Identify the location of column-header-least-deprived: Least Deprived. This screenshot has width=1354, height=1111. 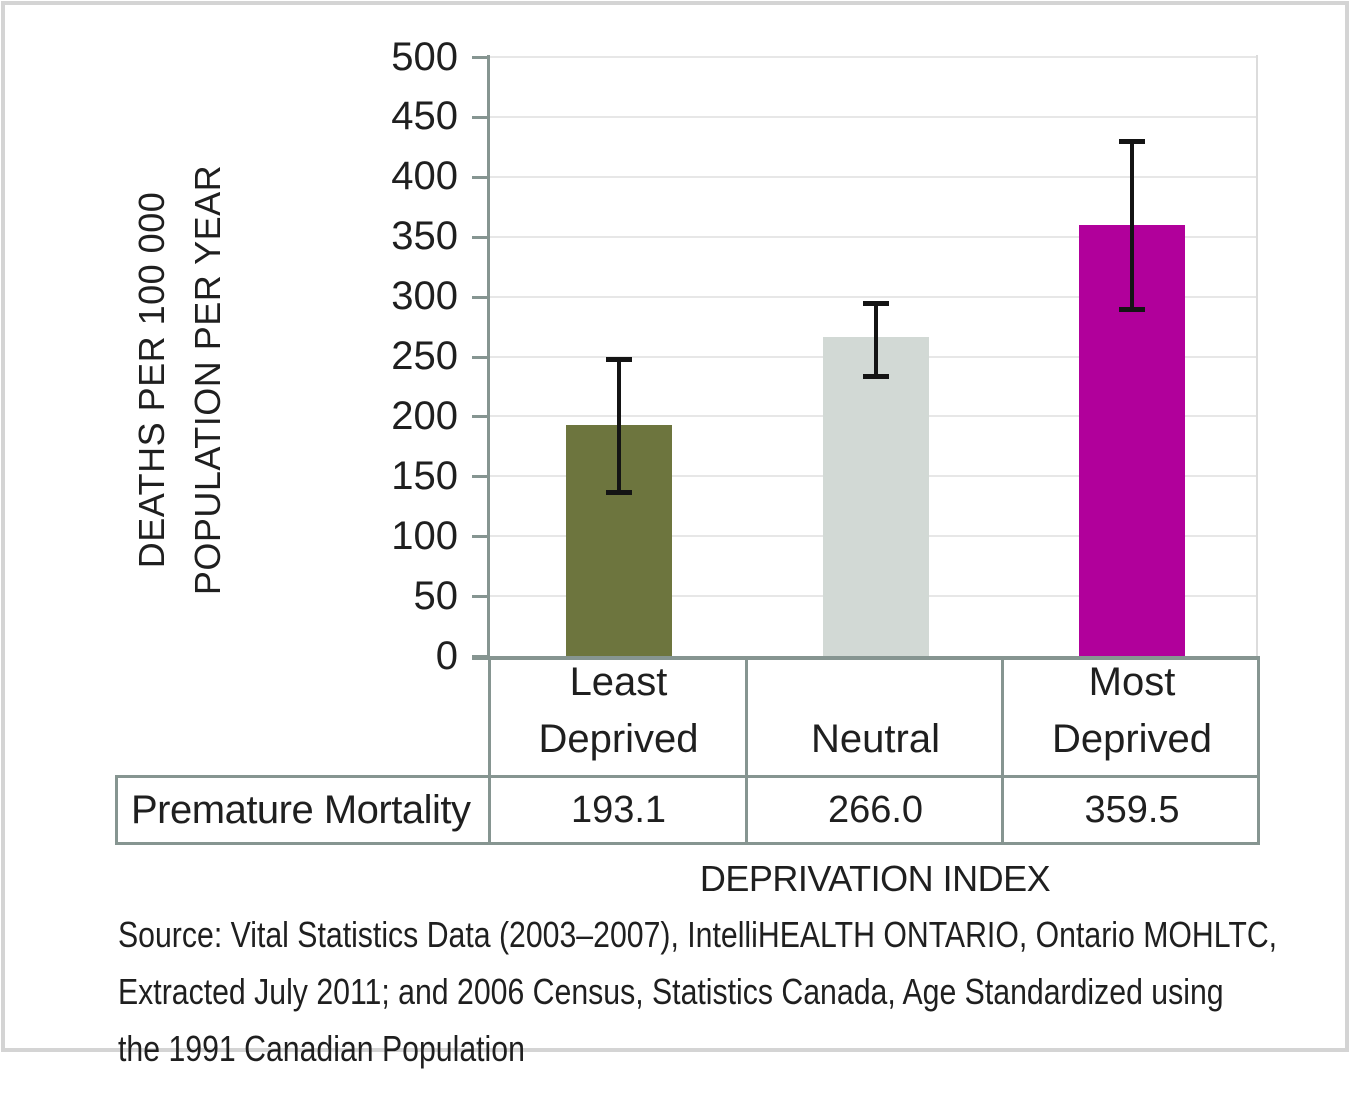
(618, 710).